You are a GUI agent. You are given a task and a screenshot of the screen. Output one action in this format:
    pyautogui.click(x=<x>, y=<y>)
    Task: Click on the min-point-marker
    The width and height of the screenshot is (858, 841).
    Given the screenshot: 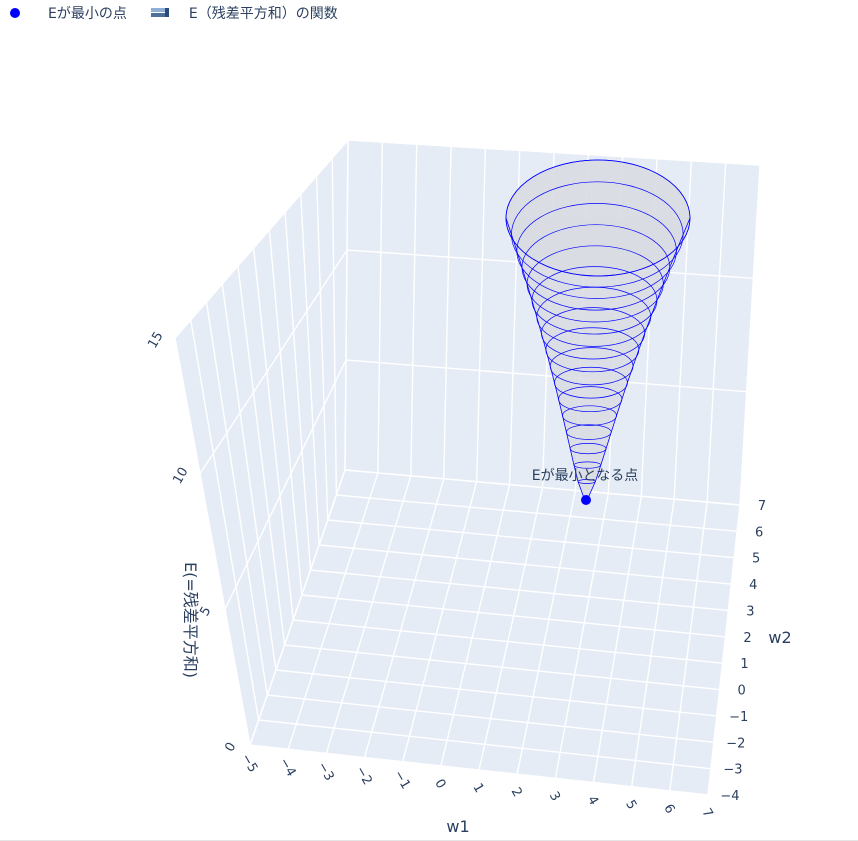 What is the action you would take?
    pyautogui.click(x=586, y=500)
    